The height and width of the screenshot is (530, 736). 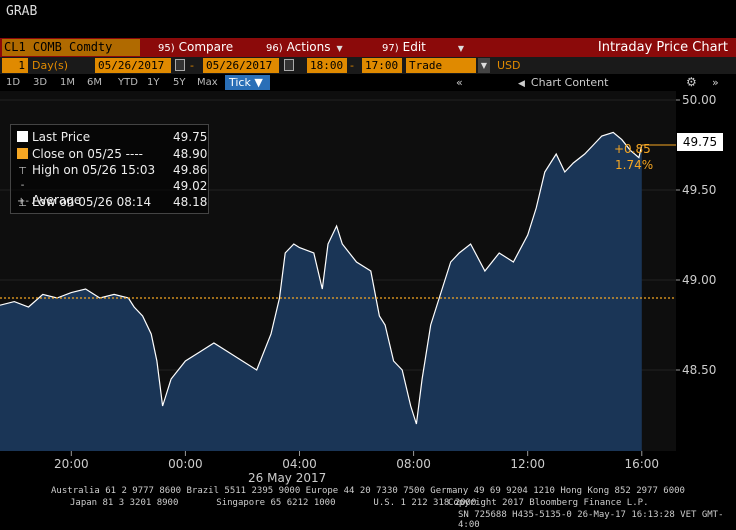 I want to click on menu-bar, so click(x=368, y=47).